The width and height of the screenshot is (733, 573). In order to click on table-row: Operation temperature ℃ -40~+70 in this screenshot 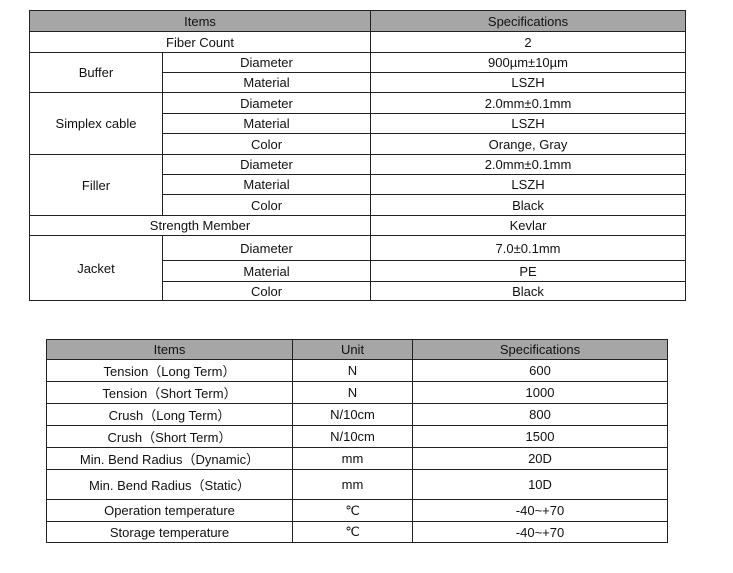, I will do `click(357, 510)`.